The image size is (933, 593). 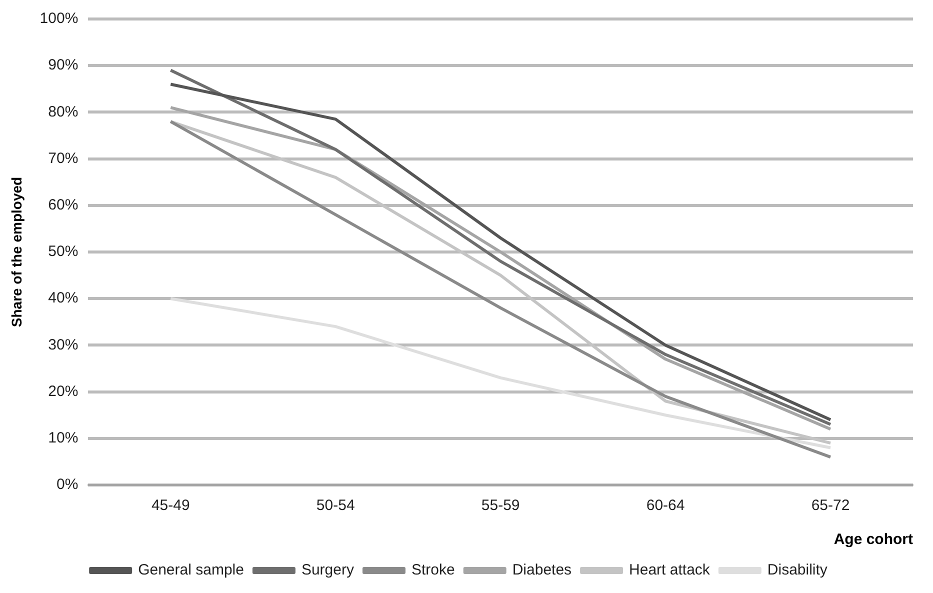 What do you see at coordinates (16, 252) in the screenshot?
I see `y-axis-title: Share of the employed` at bounding box center [16, 252].